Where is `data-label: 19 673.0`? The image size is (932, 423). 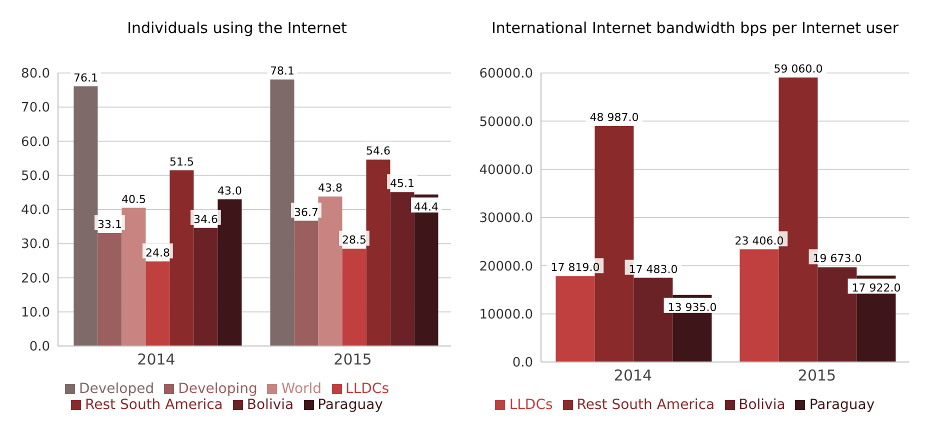 data-label: 19 673.0 is located at coordinates (837, 259).